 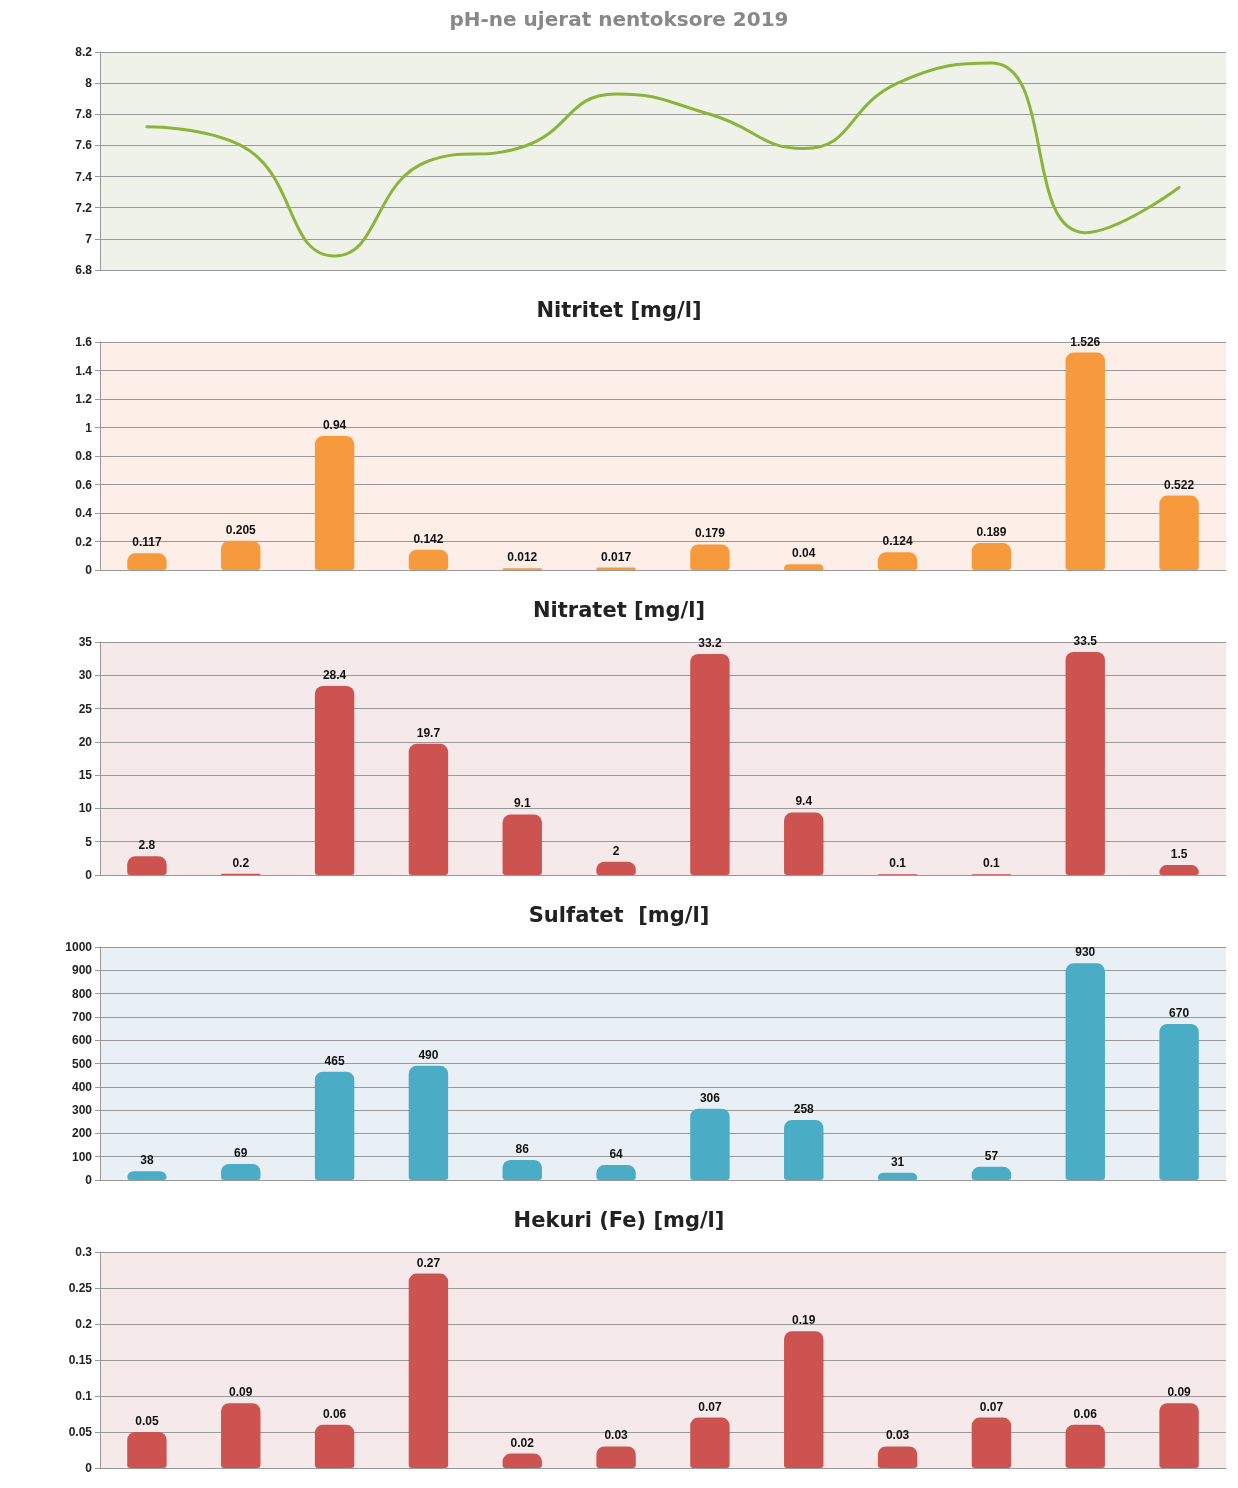 What do you see at coordinates (89, 841) in the screenshot?
I see `y-tick-label: 5` at bounding box center [89, 841].